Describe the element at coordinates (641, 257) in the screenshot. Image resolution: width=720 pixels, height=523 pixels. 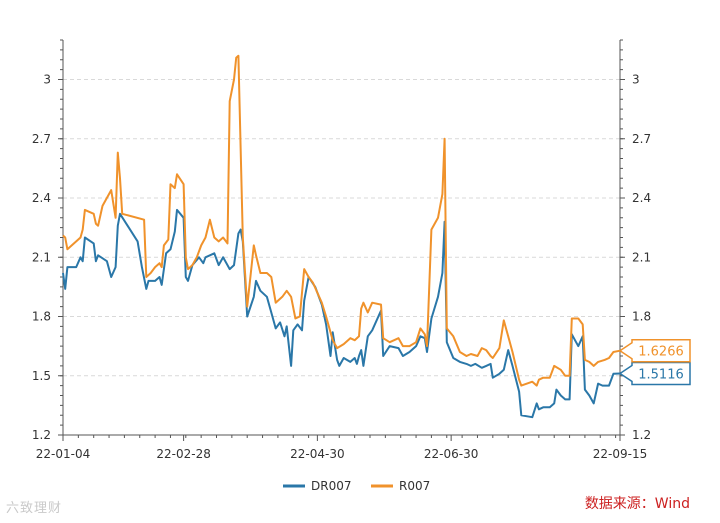
I see `y-tick-label-right: 2.1` at that location.